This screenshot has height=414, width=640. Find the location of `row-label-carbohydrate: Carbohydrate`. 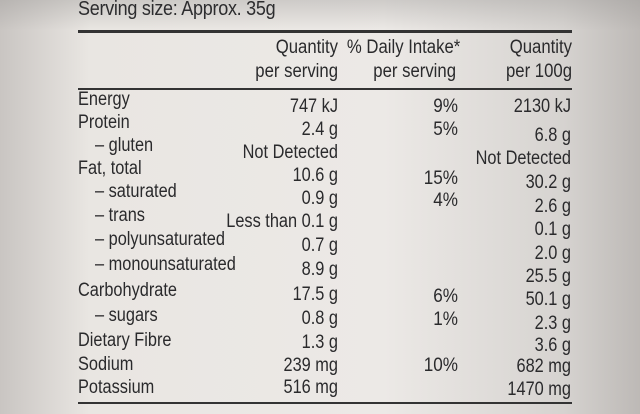

row-label-carbohydrate: Carbohydrate is located at coordinates (128, 290).